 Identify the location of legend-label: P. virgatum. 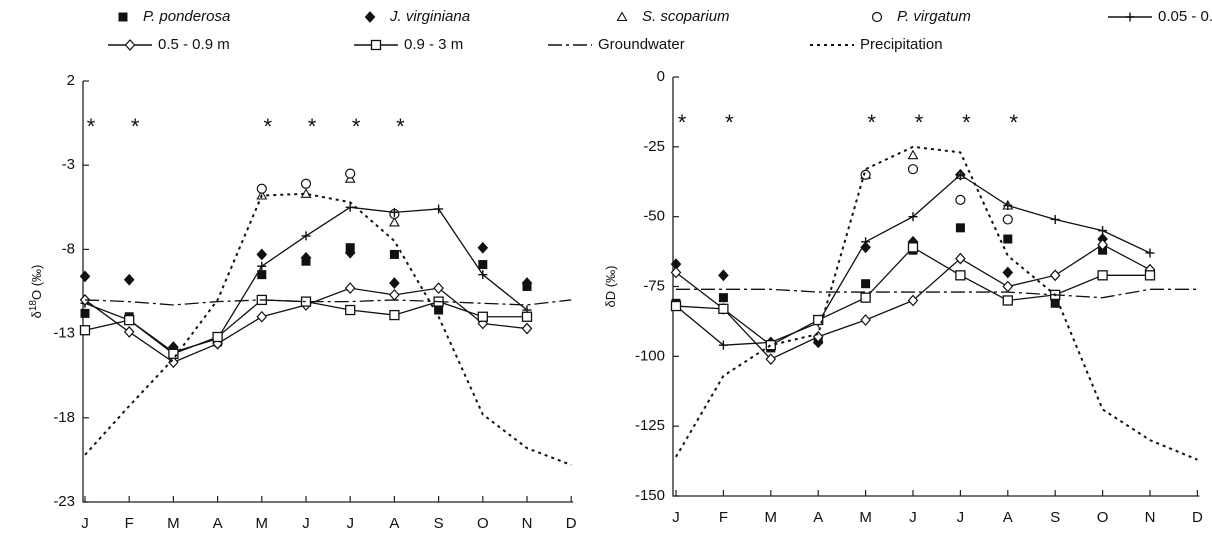
(934, 16).